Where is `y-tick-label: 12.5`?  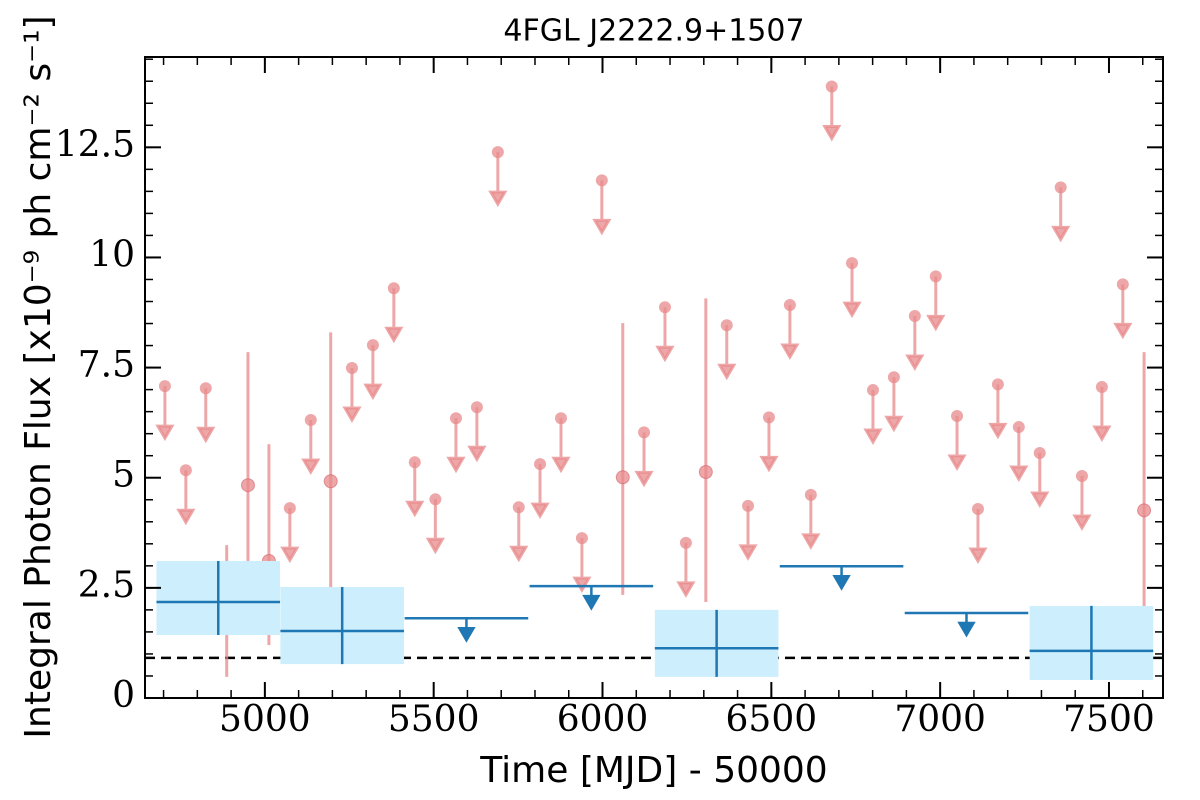 y-tick-label: 12.5 is located at coordinates (95, 144).